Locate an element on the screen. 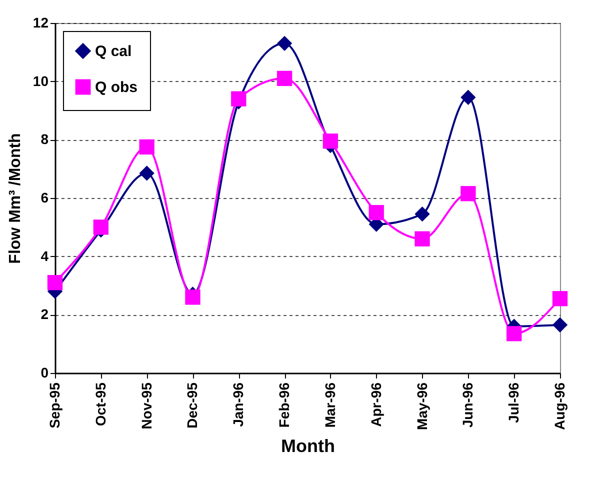 The width and height of the screenshot is (604, 484). x-tick-label: Mar-96 is located at coordinates (330, 405).